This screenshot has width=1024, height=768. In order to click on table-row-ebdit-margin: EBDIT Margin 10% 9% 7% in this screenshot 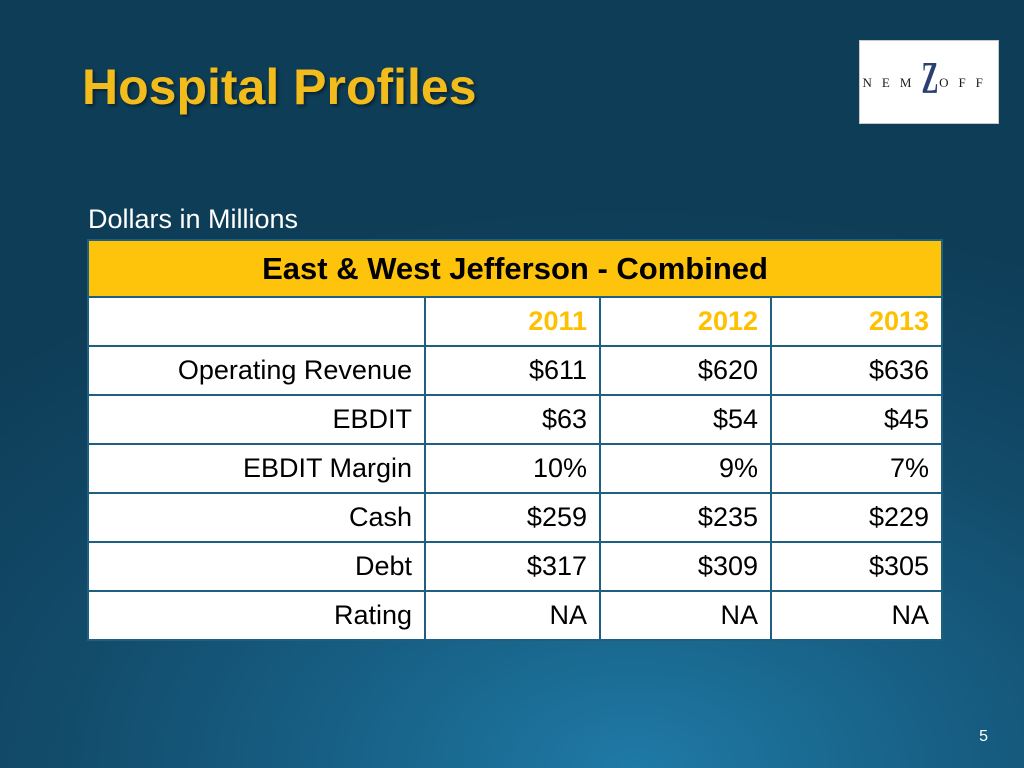, I will do `click(515, 468)`.